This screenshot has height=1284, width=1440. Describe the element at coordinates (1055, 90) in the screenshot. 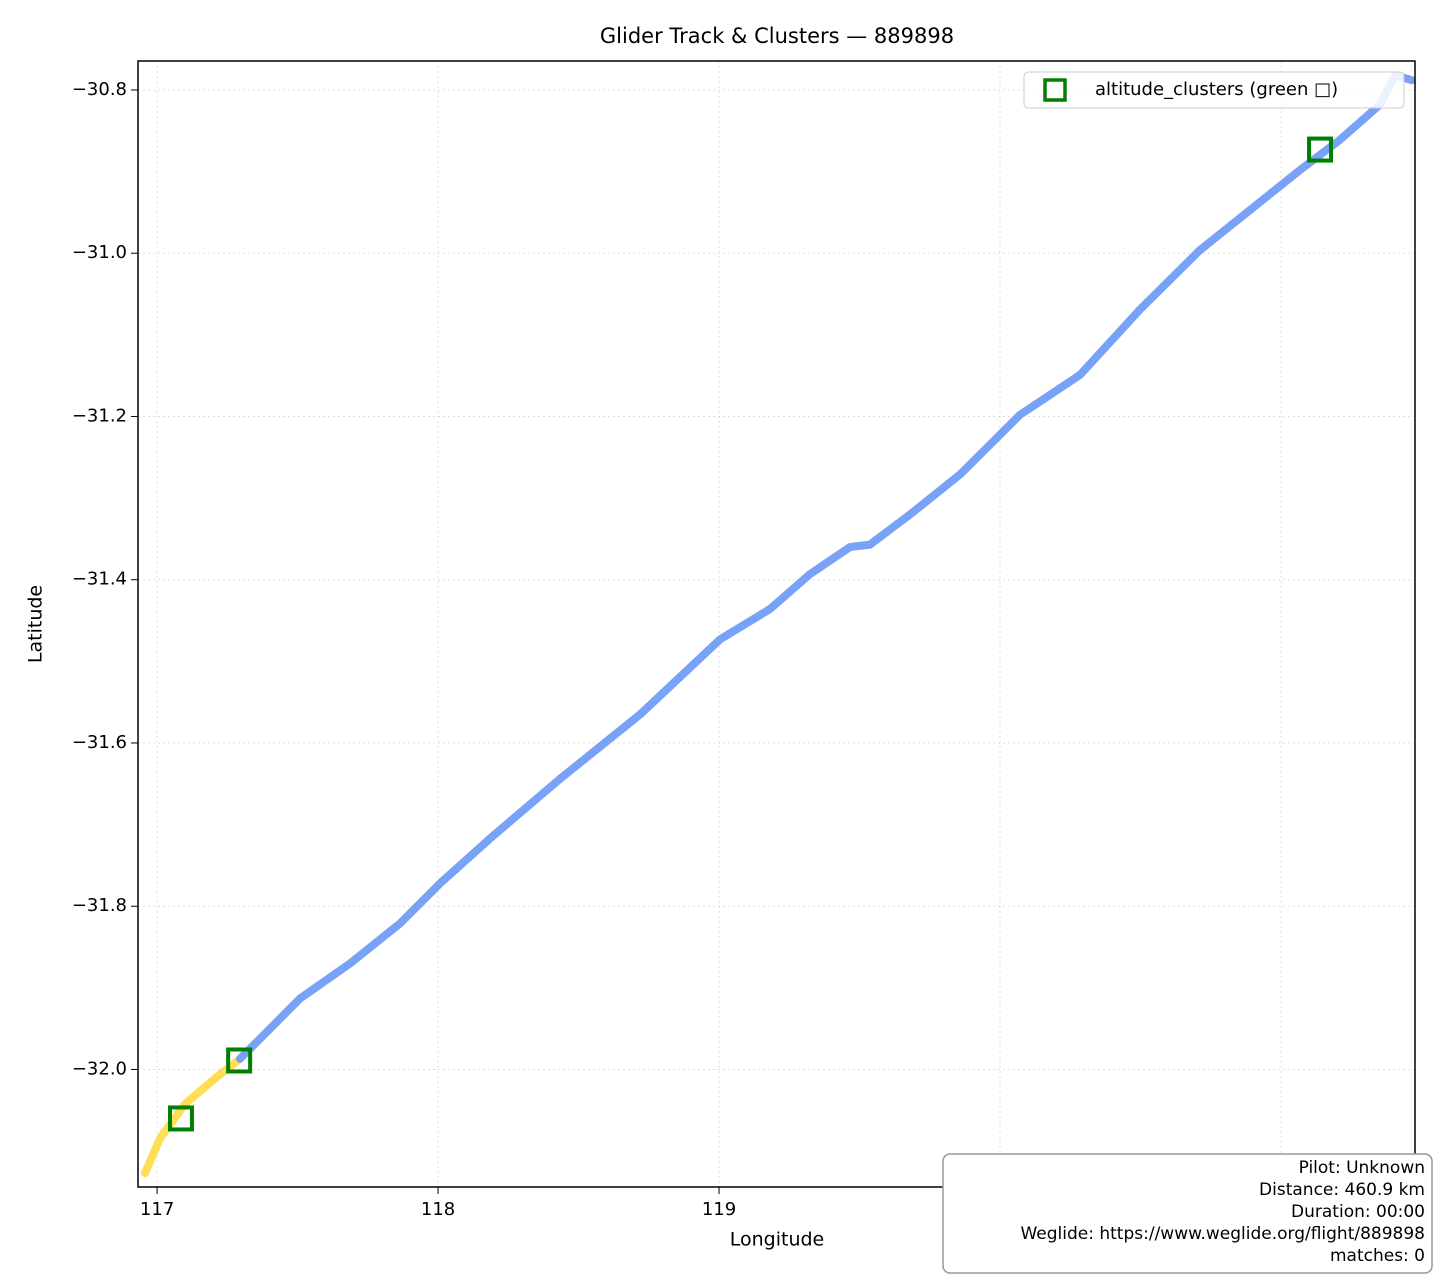

I see `legend-marker` at that location.